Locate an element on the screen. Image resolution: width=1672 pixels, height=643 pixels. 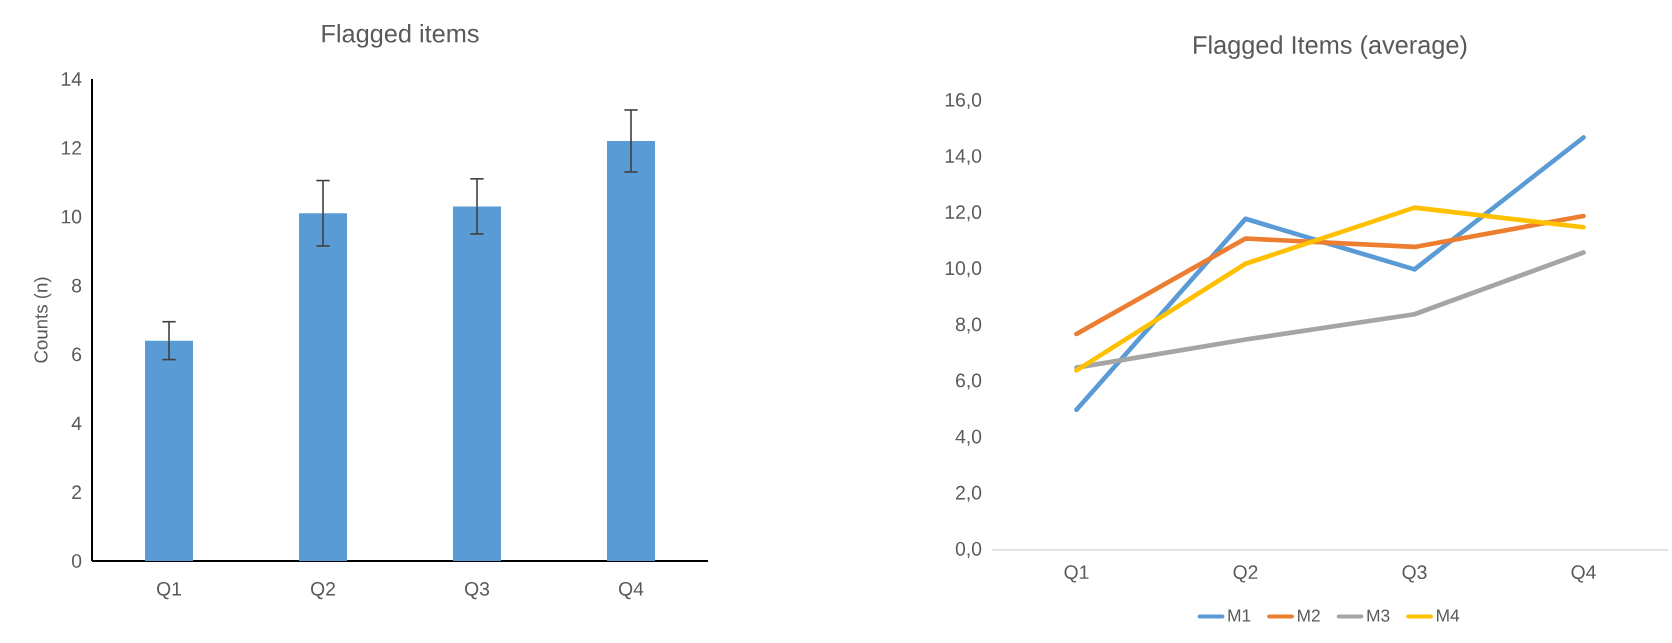
legend-label: M2 is located at coordinates (1309, 615).